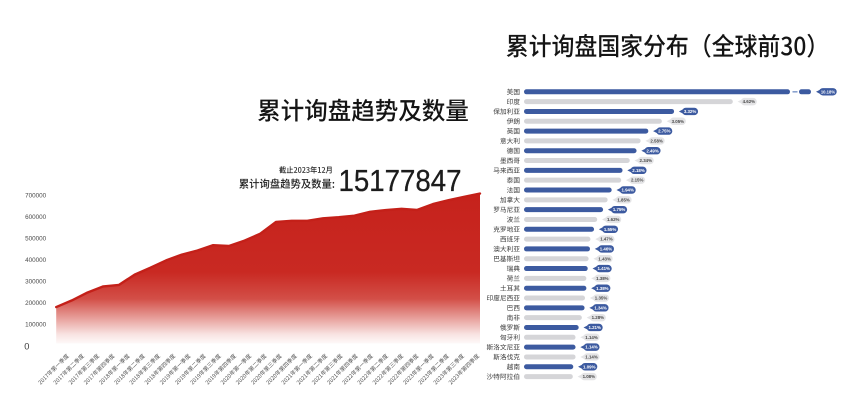 Image resolution: width=852 pixels, height=411 pixels. I want to click on svg-text: 1.34%, so click(600, 307).